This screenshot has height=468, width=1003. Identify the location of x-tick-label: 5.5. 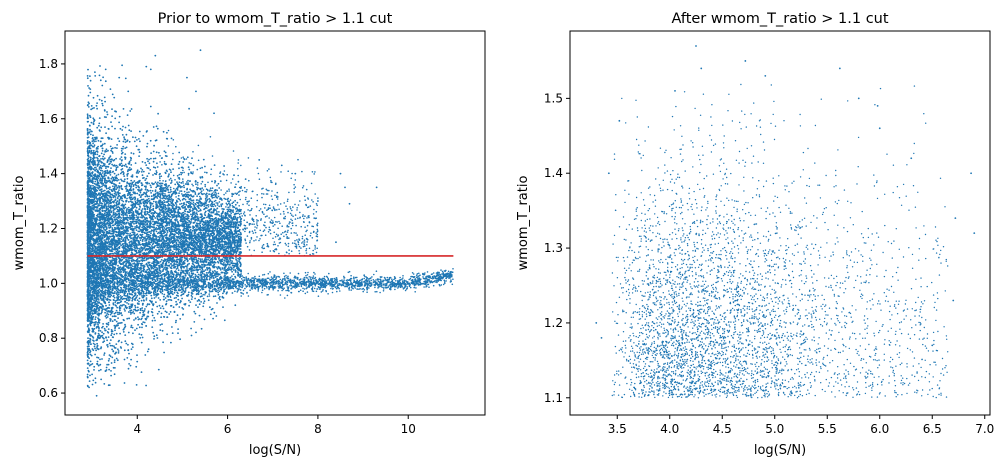
(827, 429).